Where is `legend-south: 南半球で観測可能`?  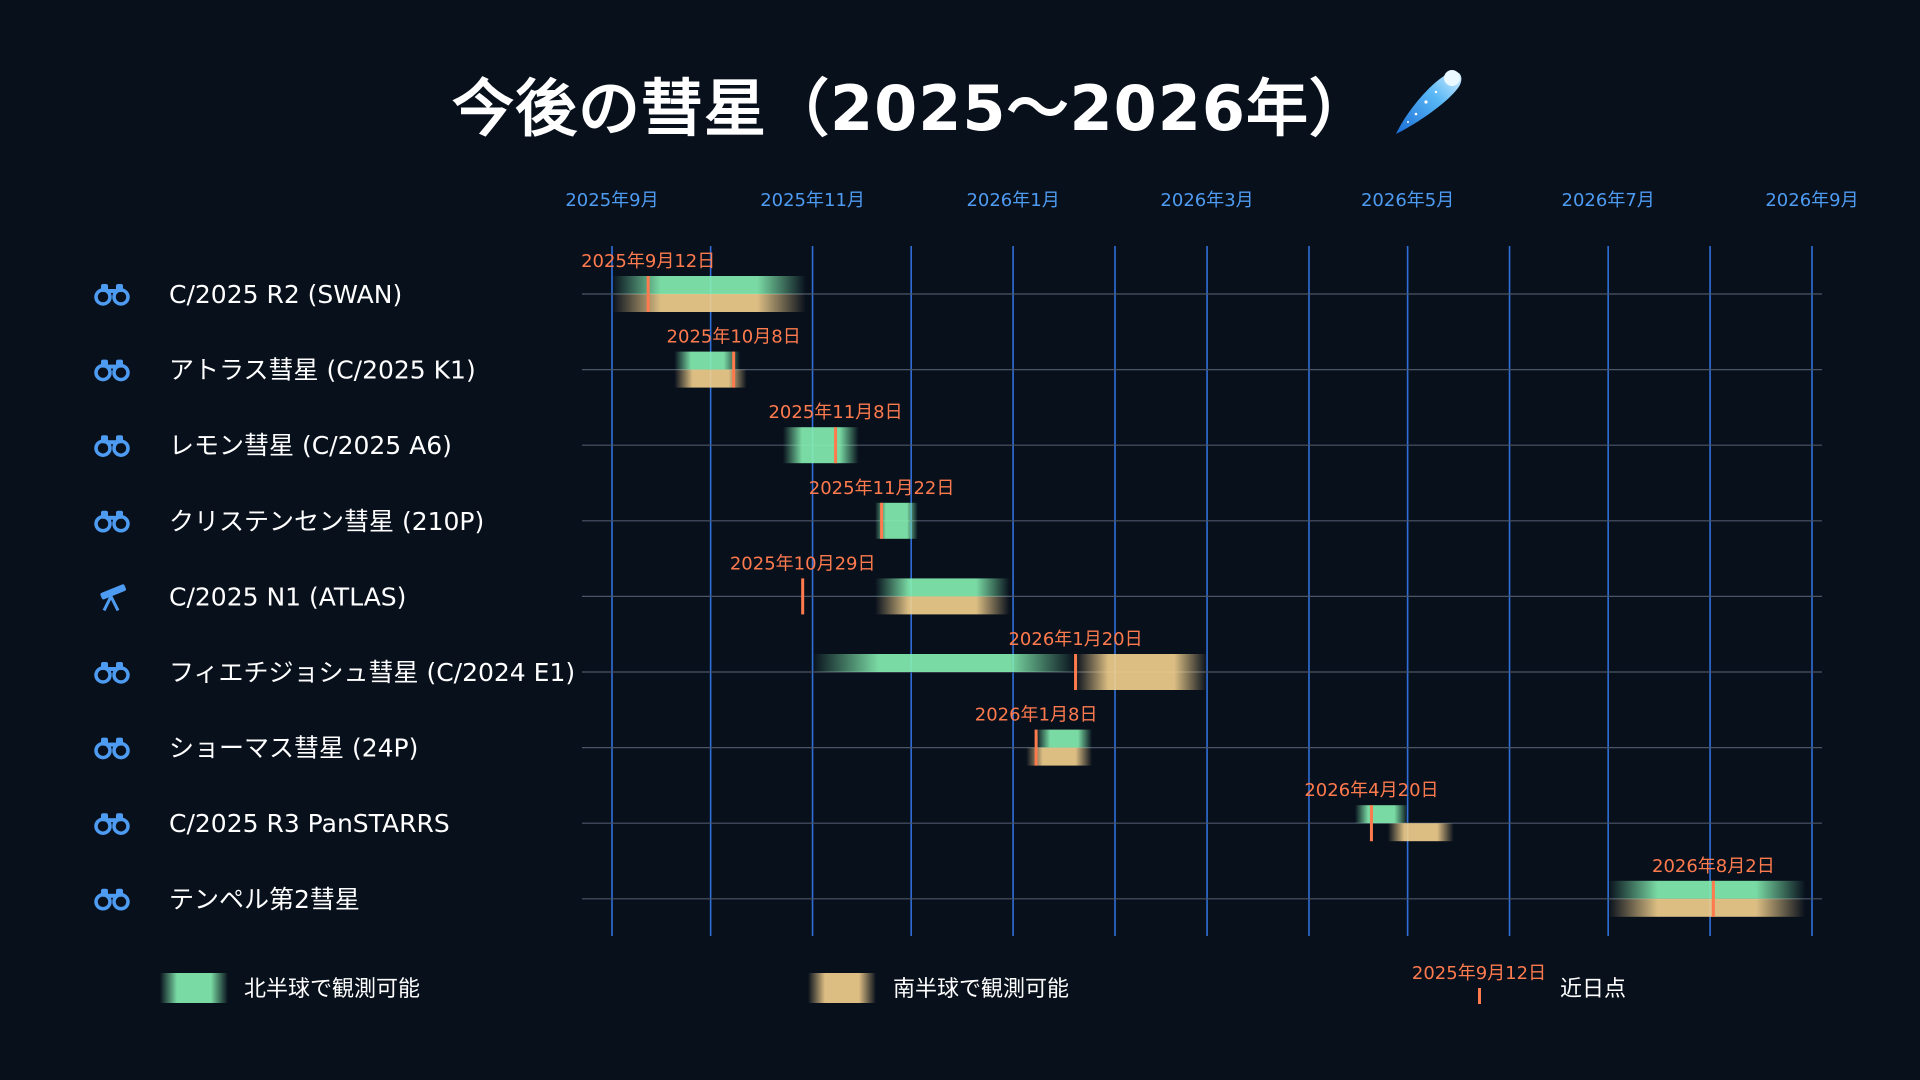 legend-south: 南半球で観測可能 is located at coordinates (938, 988).